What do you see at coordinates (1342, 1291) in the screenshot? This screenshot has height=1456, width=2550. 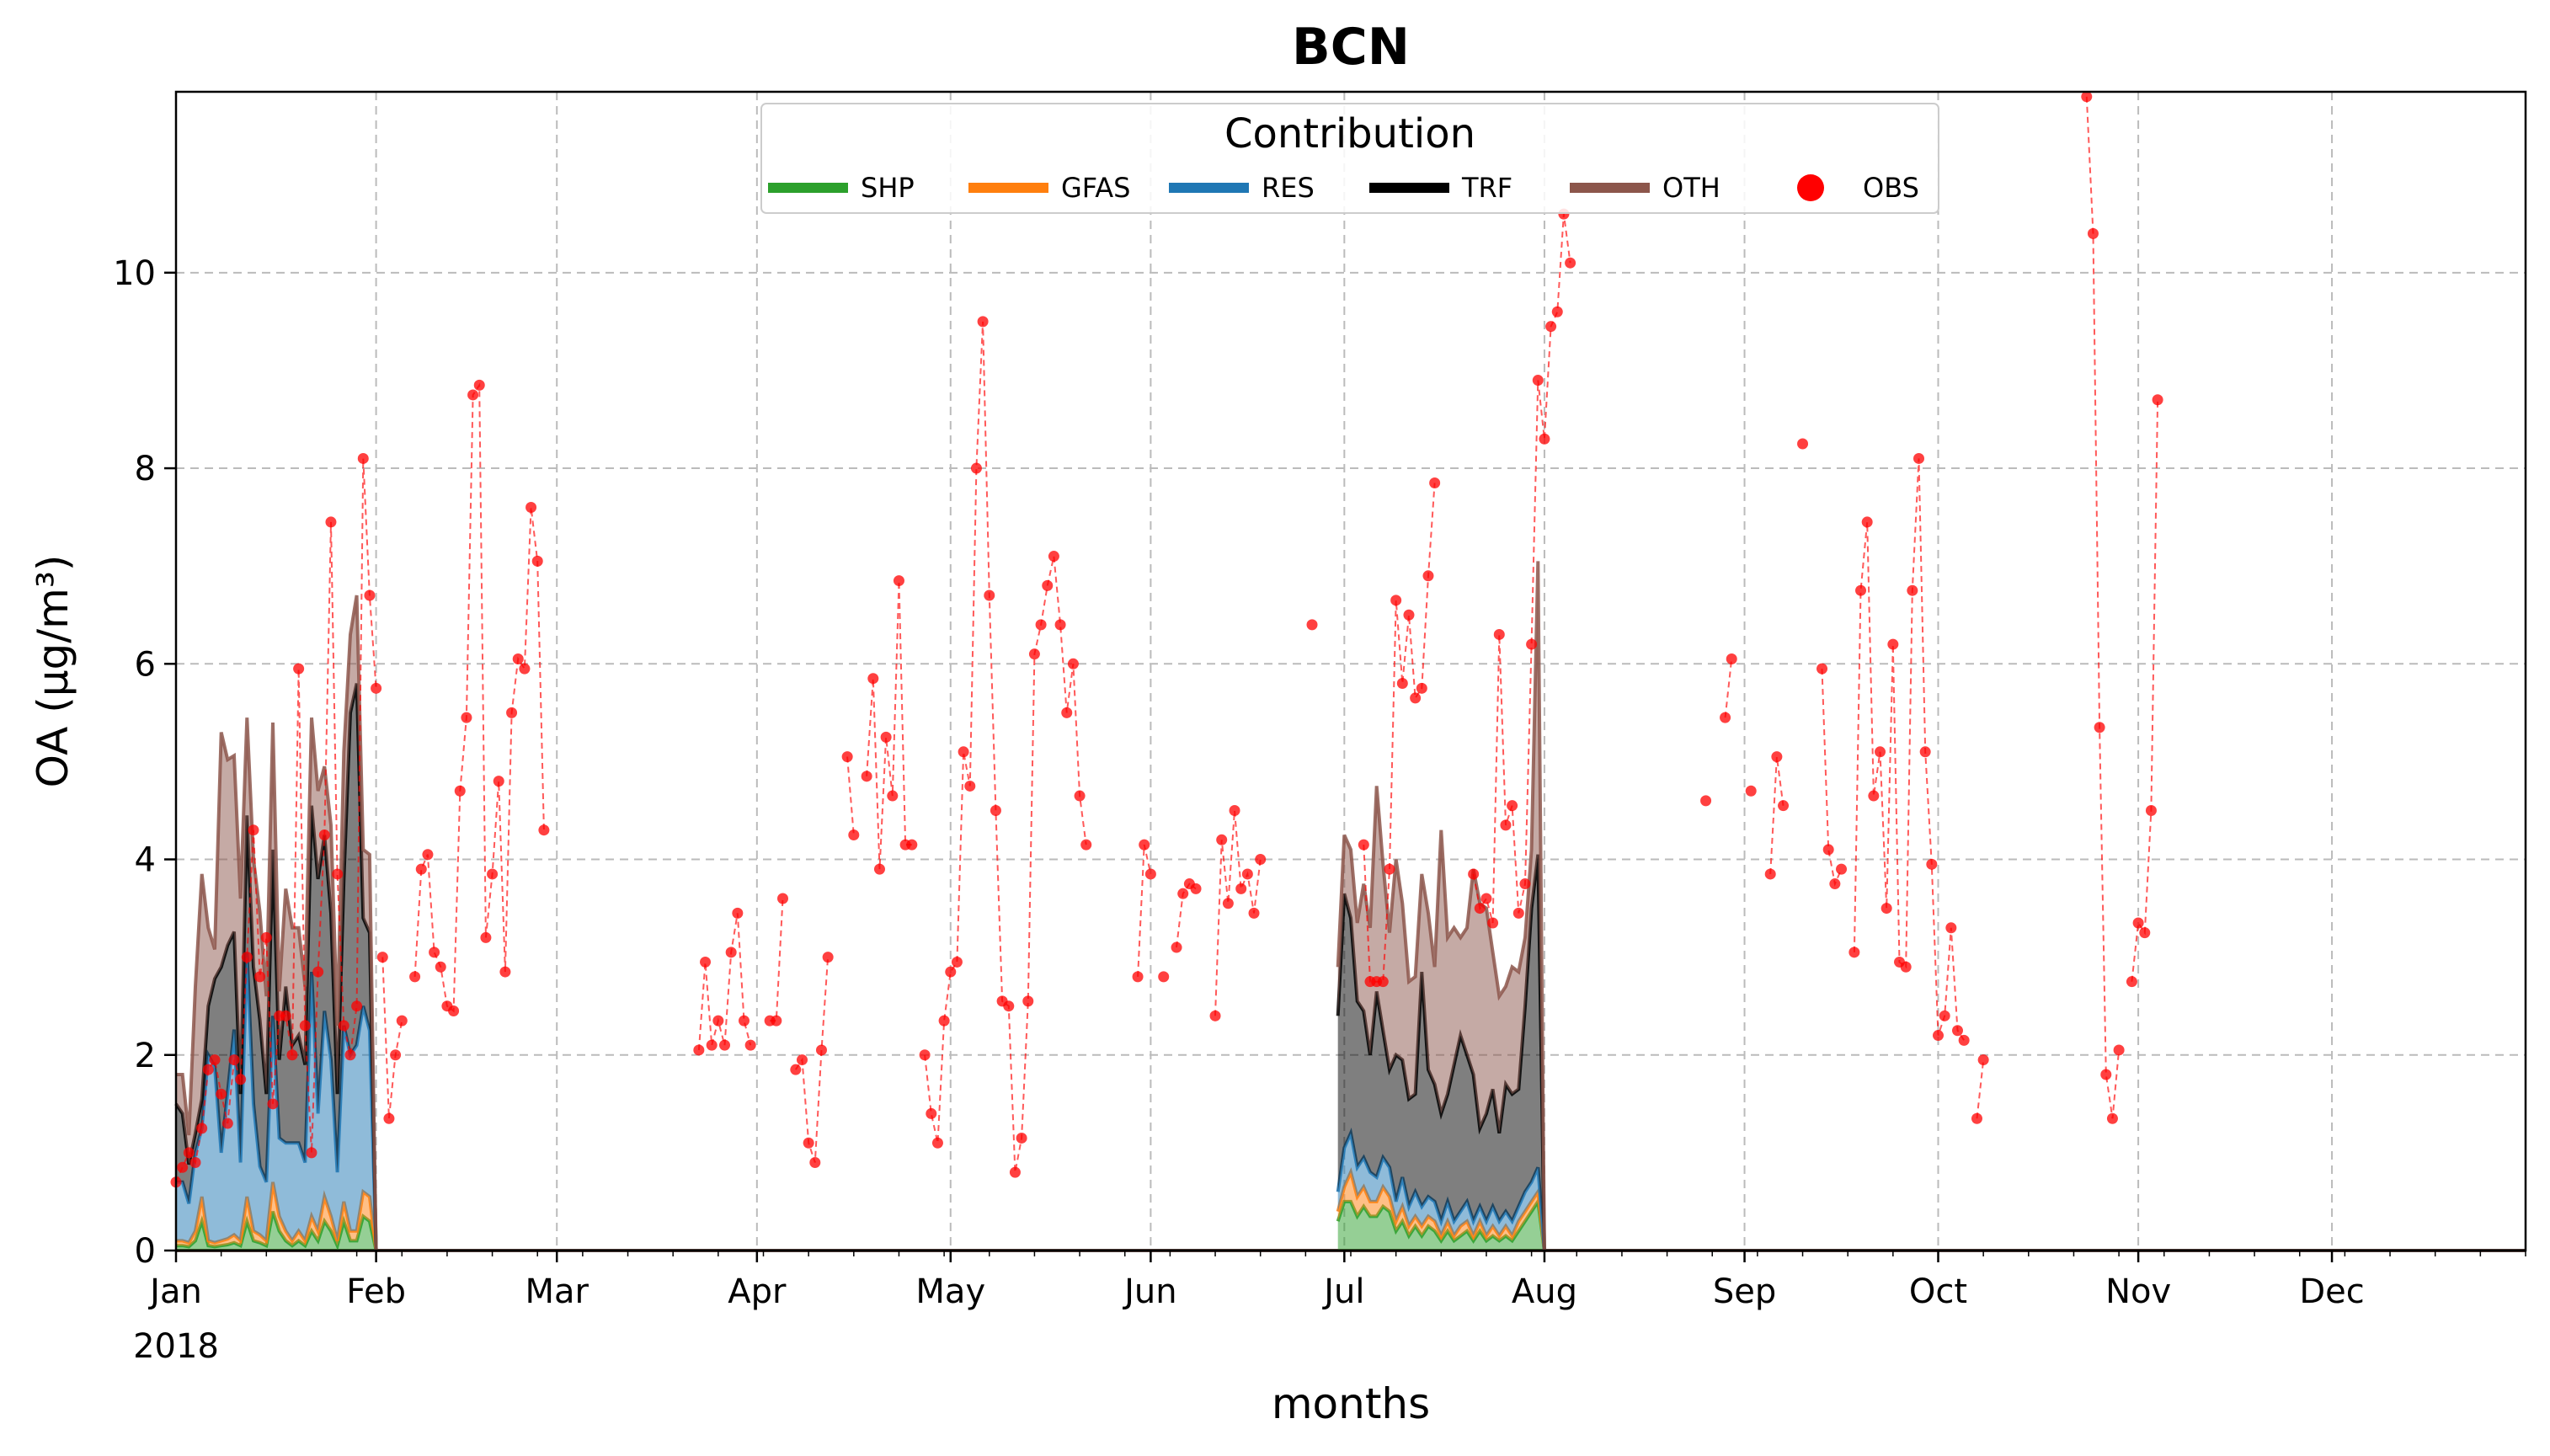 I see `x-tick-label: Jul` at bounding box center [1342, 1291].